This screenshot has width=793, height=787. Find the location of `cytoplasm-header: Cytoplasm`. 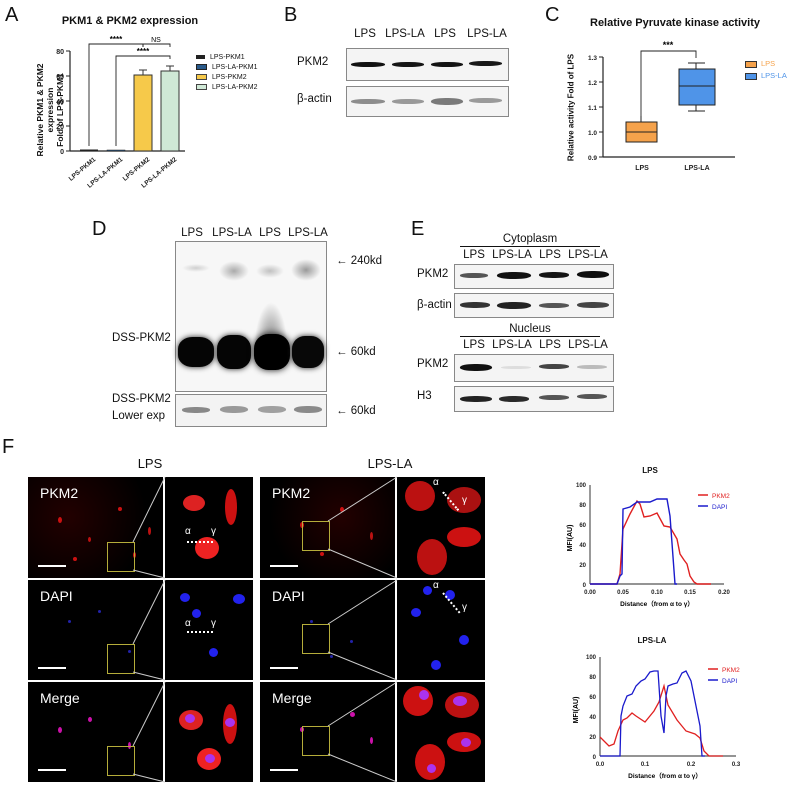

cytoplasm-header: Cytoplasm is located at coordinates (530, 240).